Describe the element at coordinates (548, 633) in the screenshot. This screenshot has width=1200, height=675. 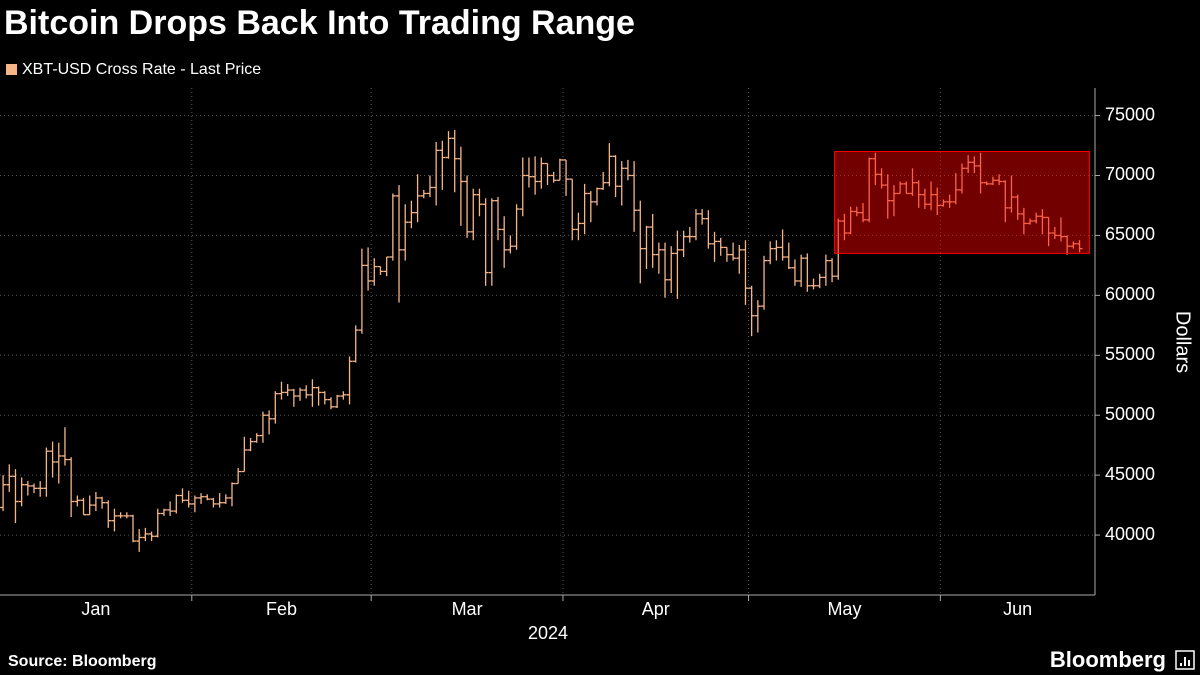
I see `x-axis-label: 2024` at that location.